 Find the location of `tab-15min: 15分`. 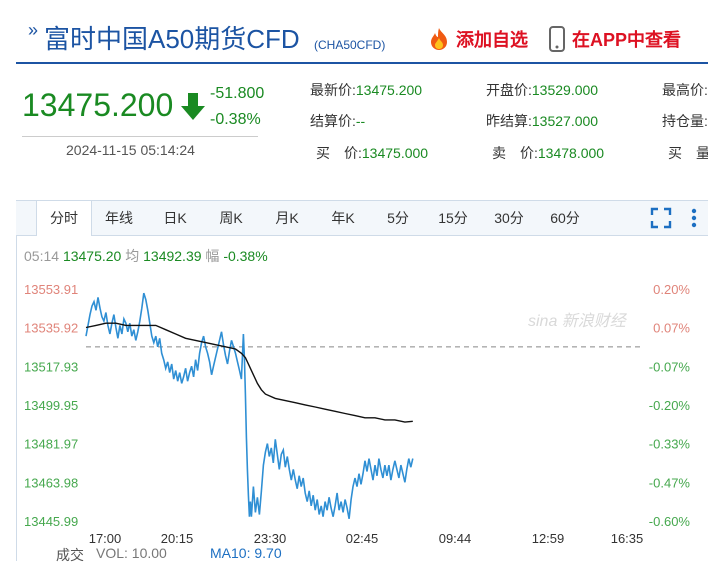

tab-15min: 15分 is located at coordinates (453, 218).